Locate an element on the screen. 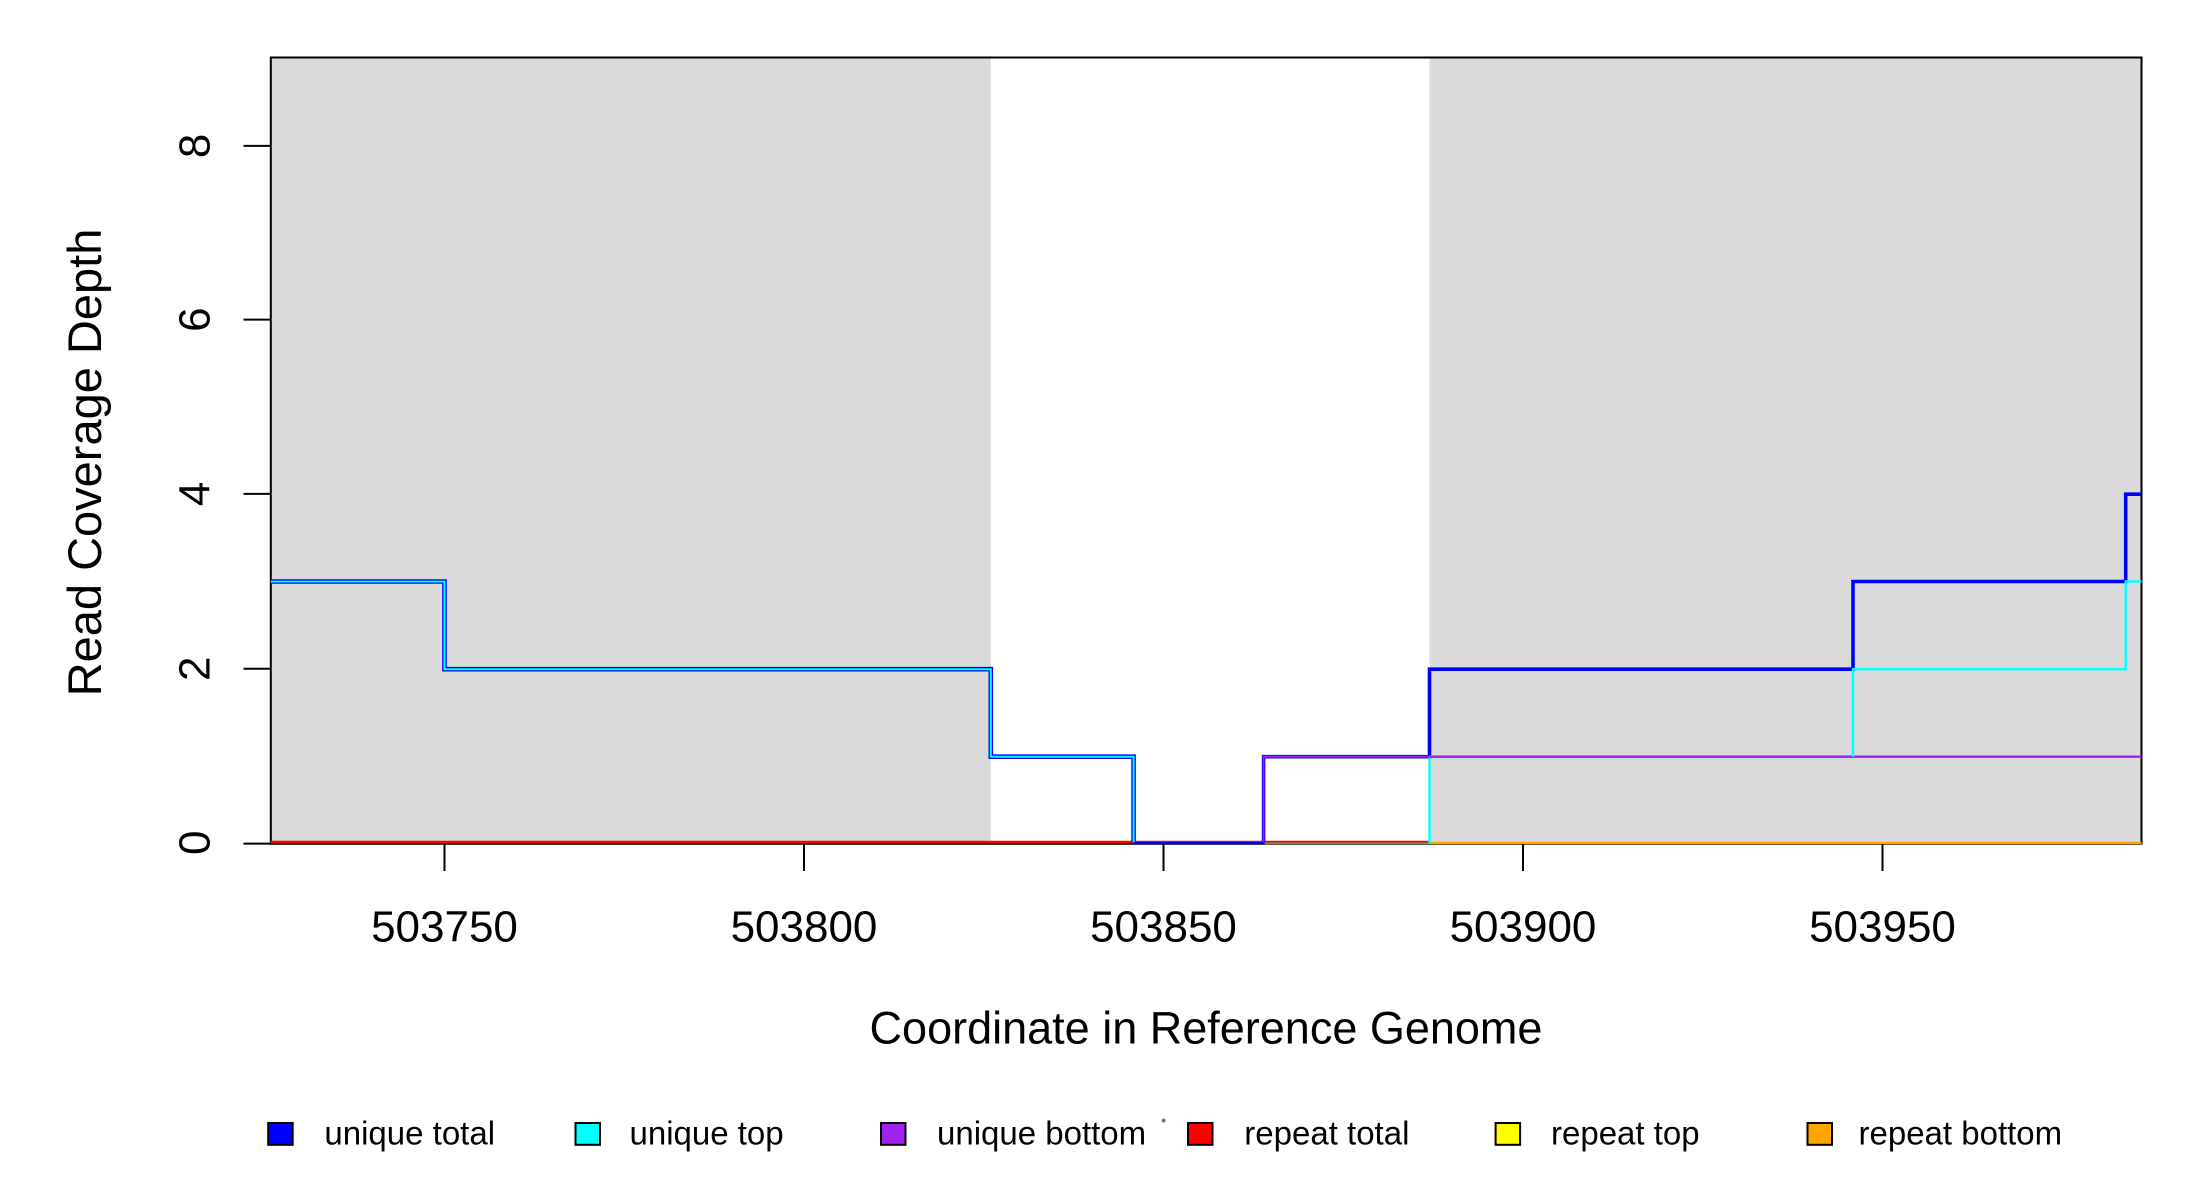  svg-text: 4 is located at coordinates (195, 494).